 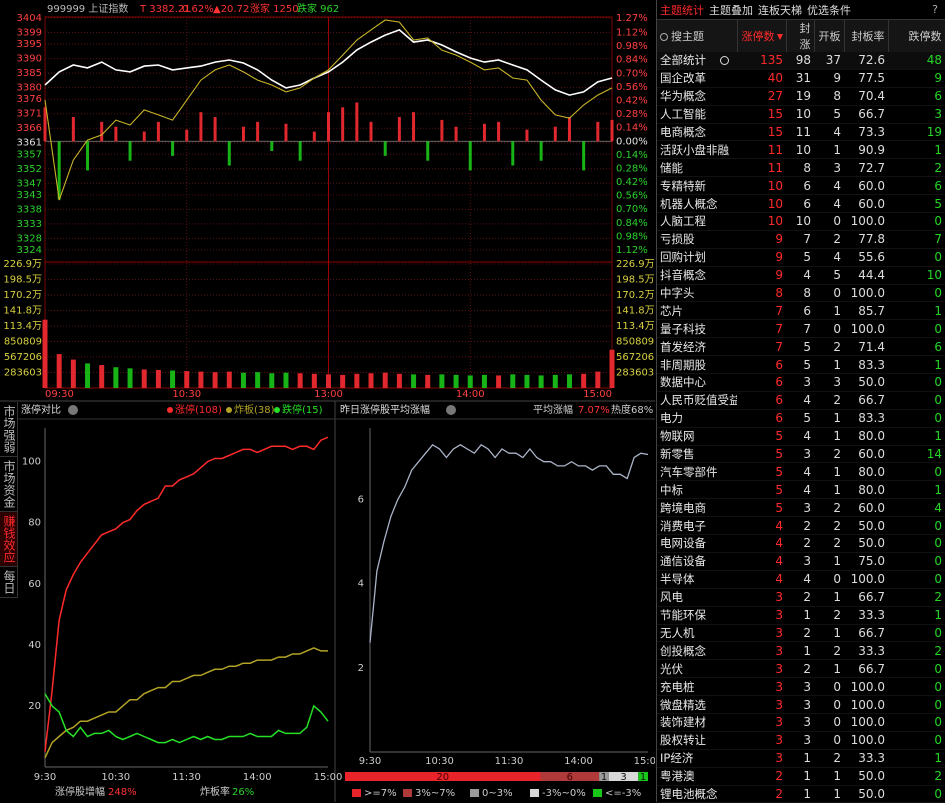 I want to click on cell-text: 66.7, so click(x=871, y=668).